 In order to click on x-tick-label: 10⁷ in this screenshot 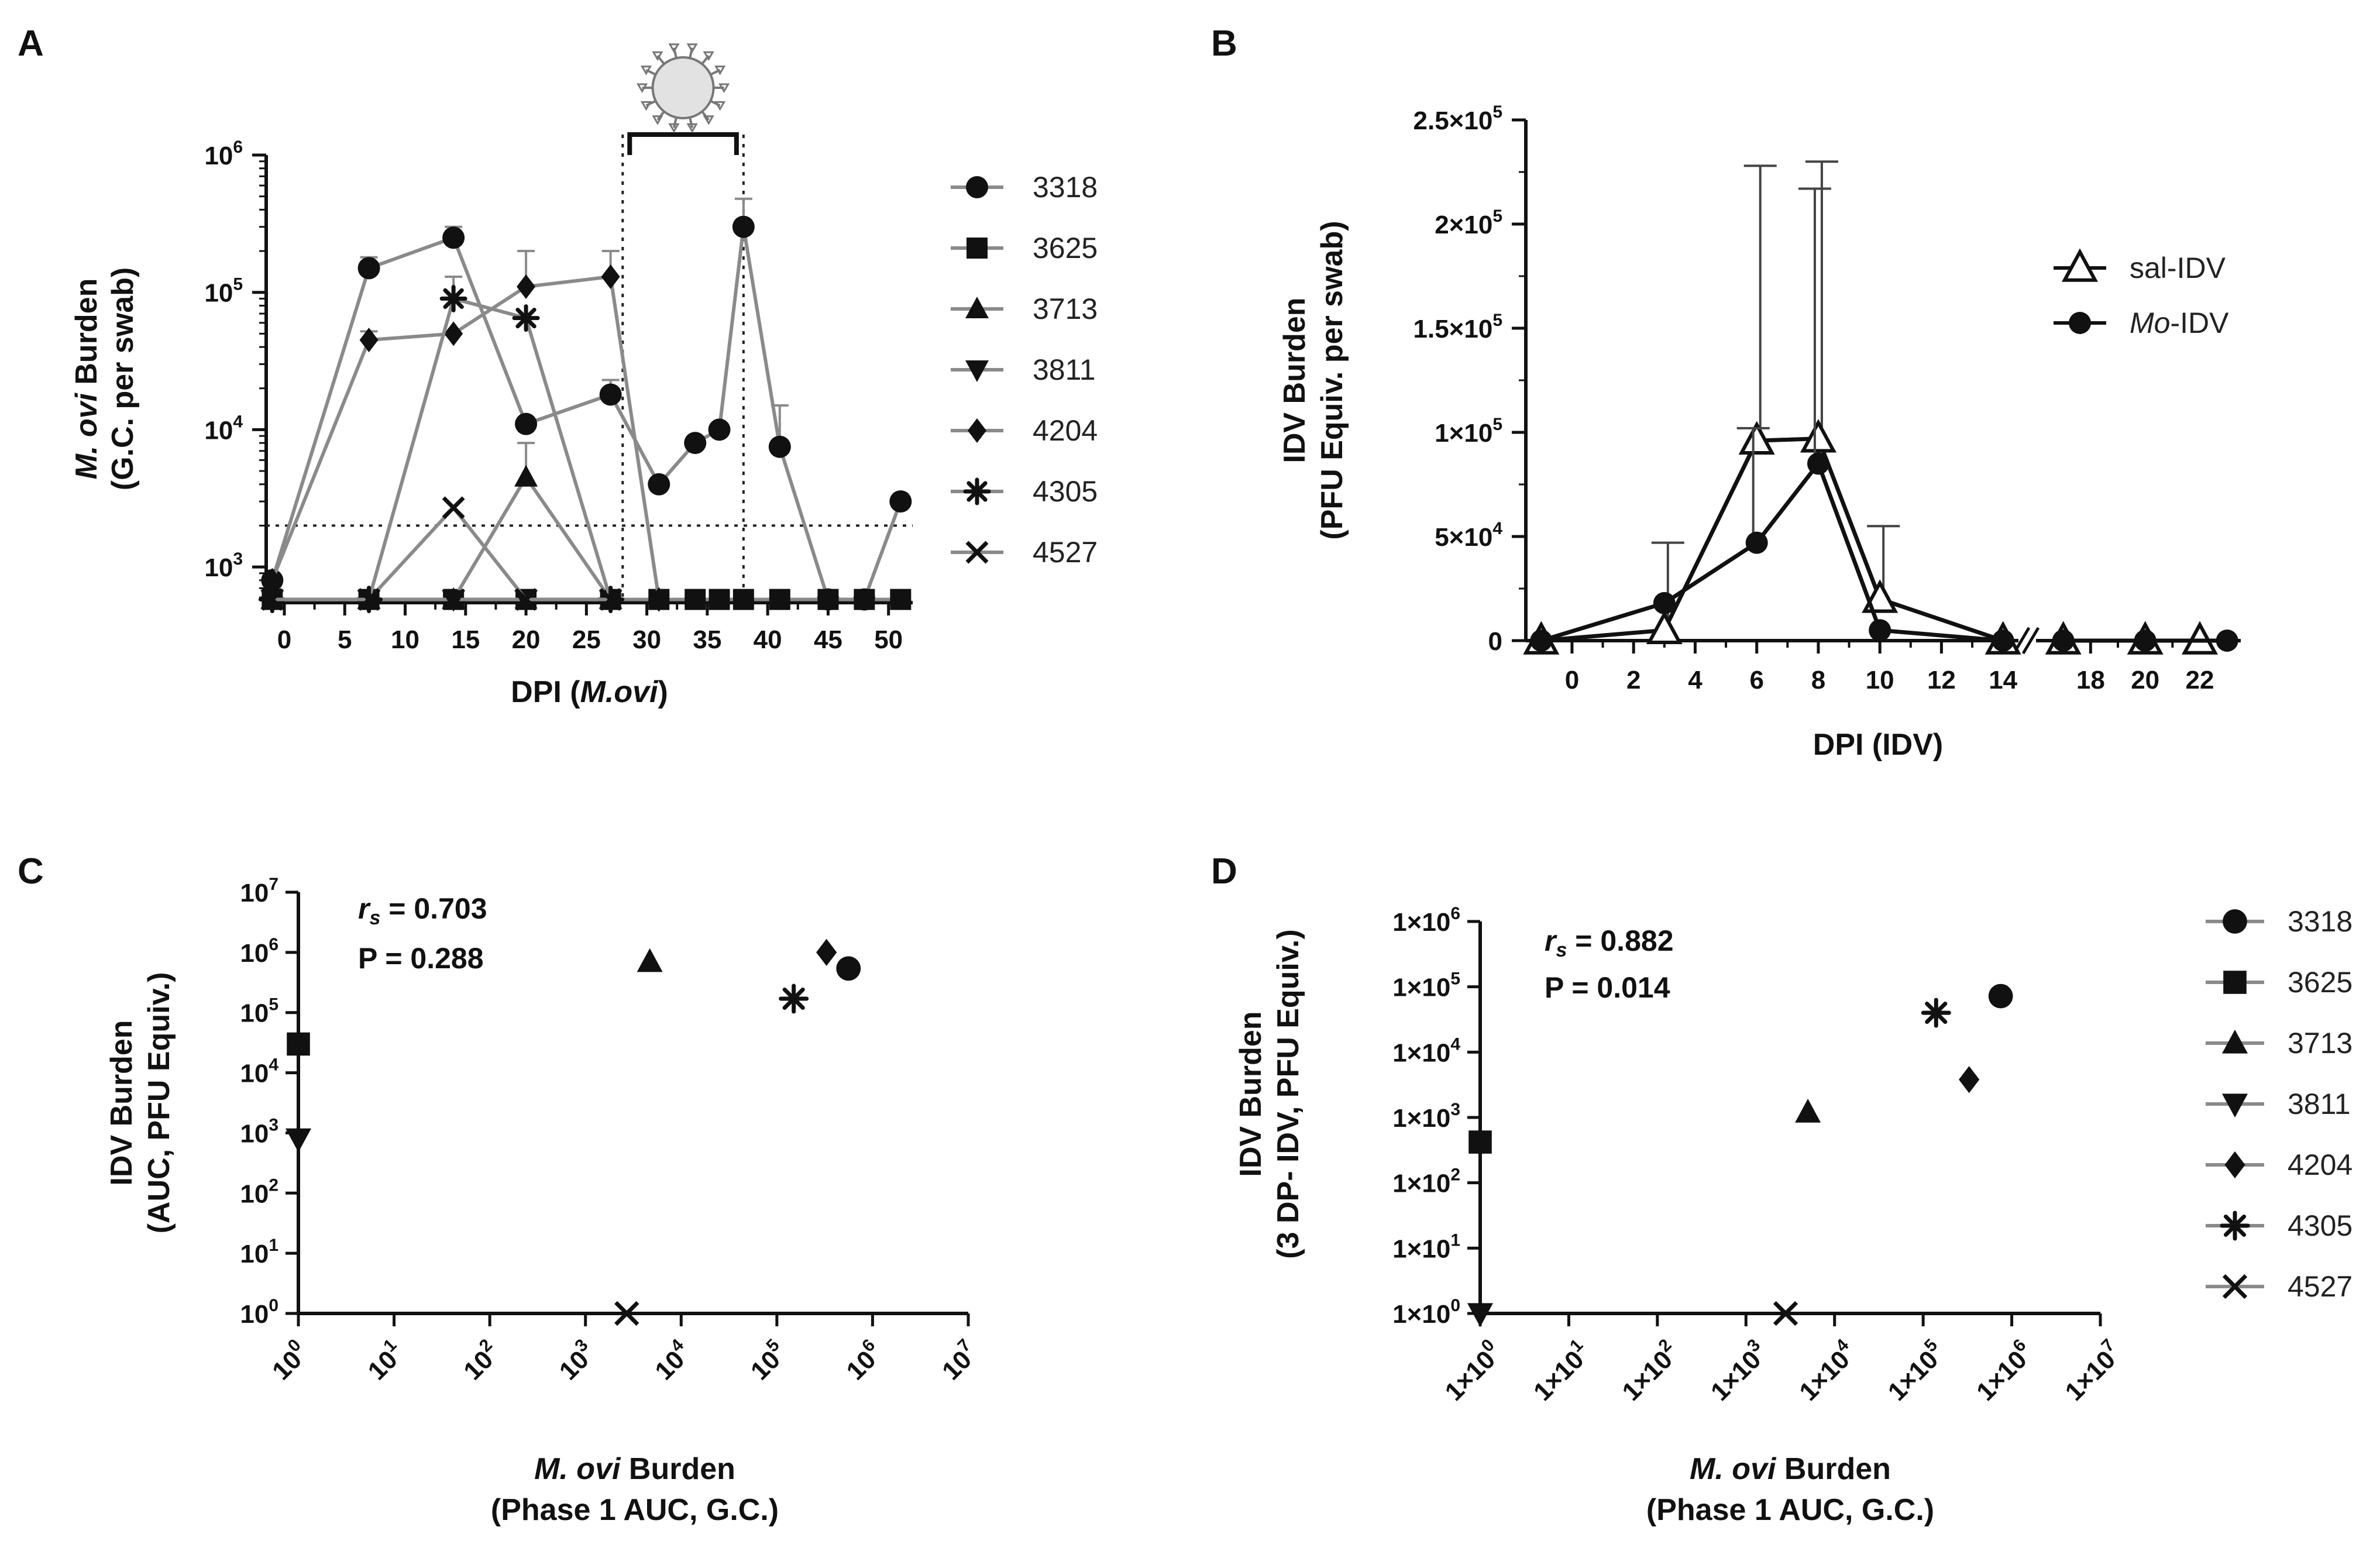, I will do `click(959, 1360)`.